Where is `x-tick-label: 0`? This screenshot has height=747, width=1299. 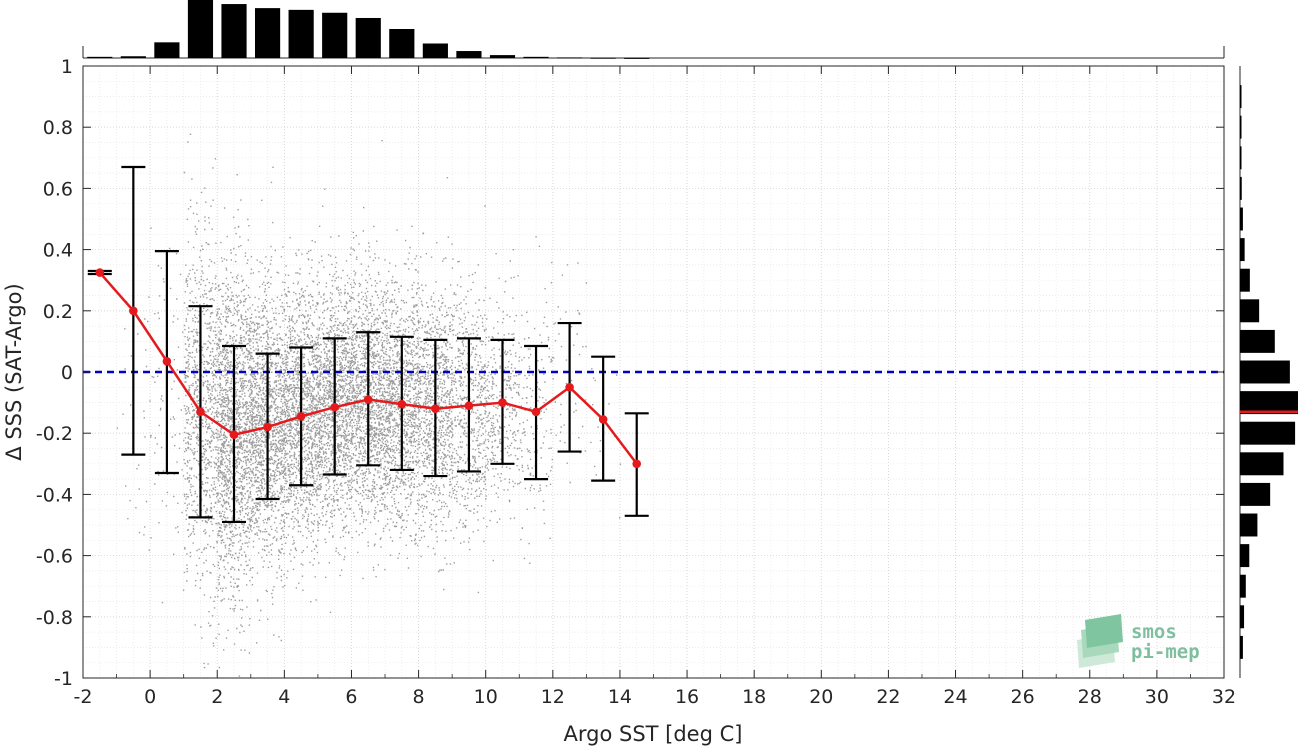 x-tick-label: 0 is located at coordinates (150, 697).